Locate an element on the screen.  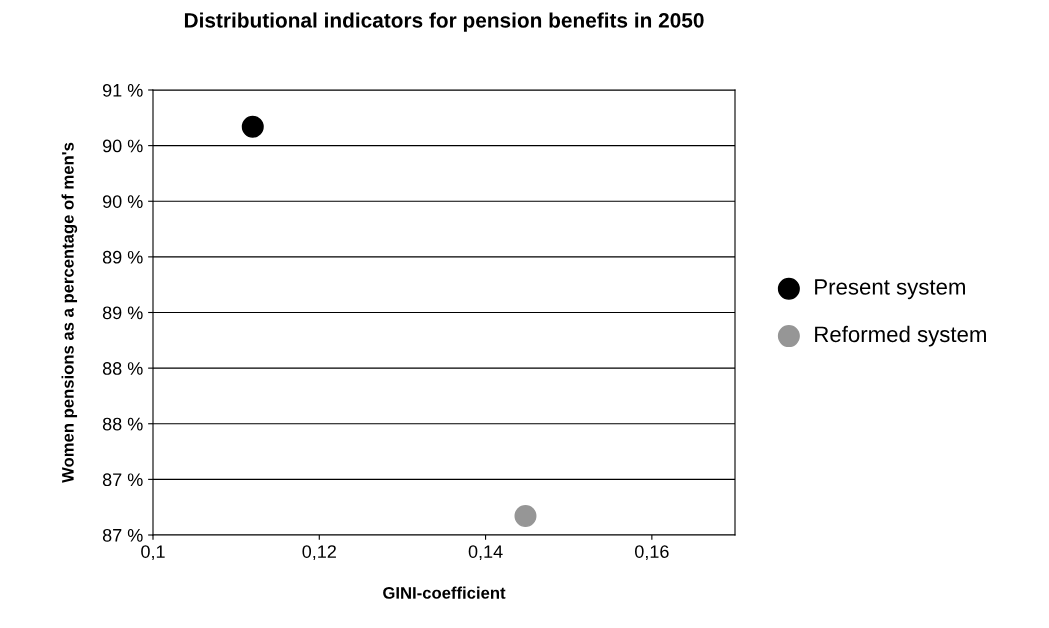
x-tick-label: 0,12 is located at coordinates (319, 553).